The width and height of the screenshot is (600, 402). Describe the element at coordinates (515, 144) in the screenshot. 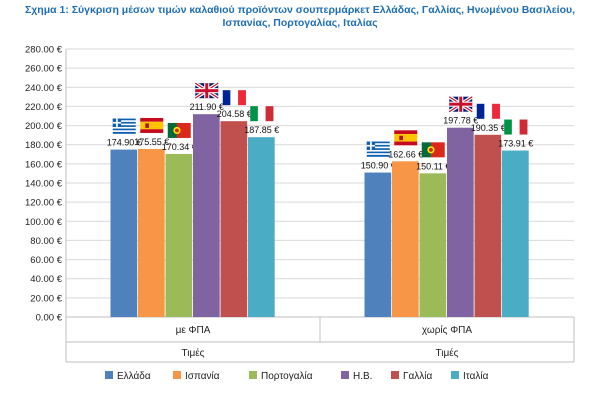

I see `data-label: 173.91 €` at that location.